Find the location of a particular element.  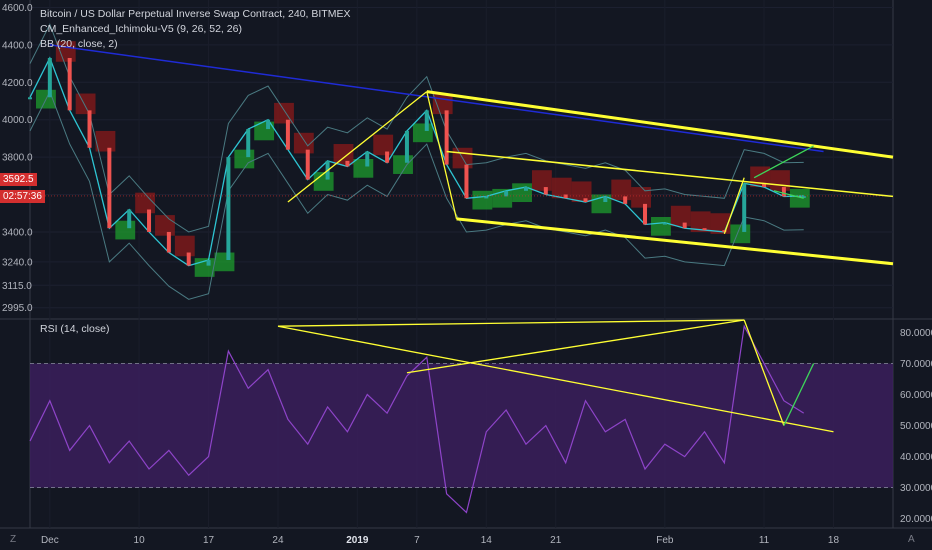

time-tick-label: 11 is located at coordinates (764, 540).